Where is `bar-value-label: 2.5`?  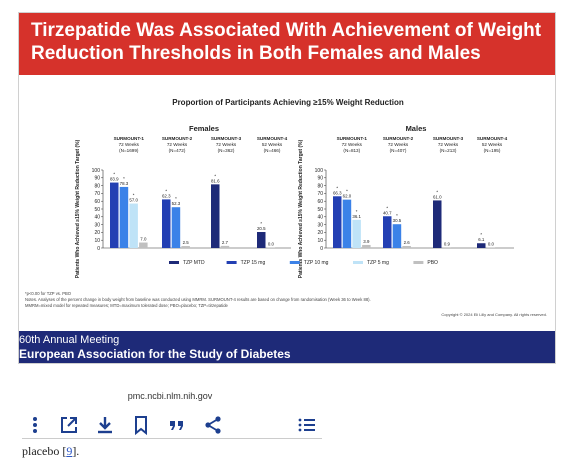
bar-value-label: 2.5 is located at coordinates (186, 242).